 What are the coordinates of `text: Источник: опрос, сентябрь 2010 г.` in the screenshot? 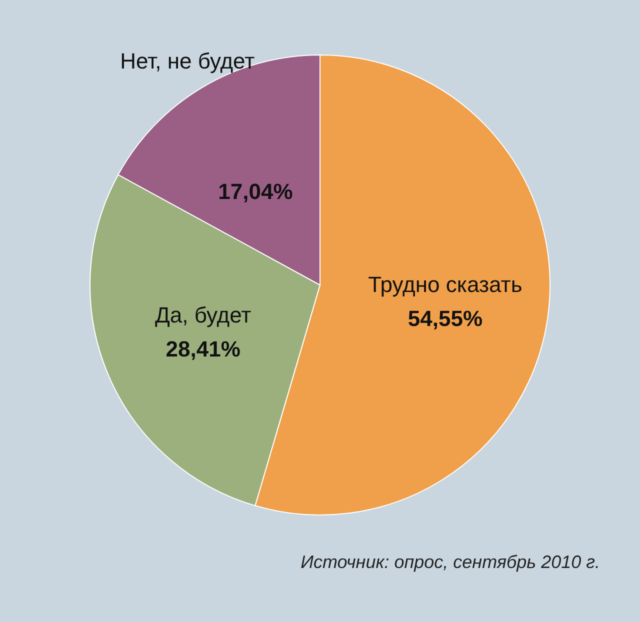 It's located at (450, 562).